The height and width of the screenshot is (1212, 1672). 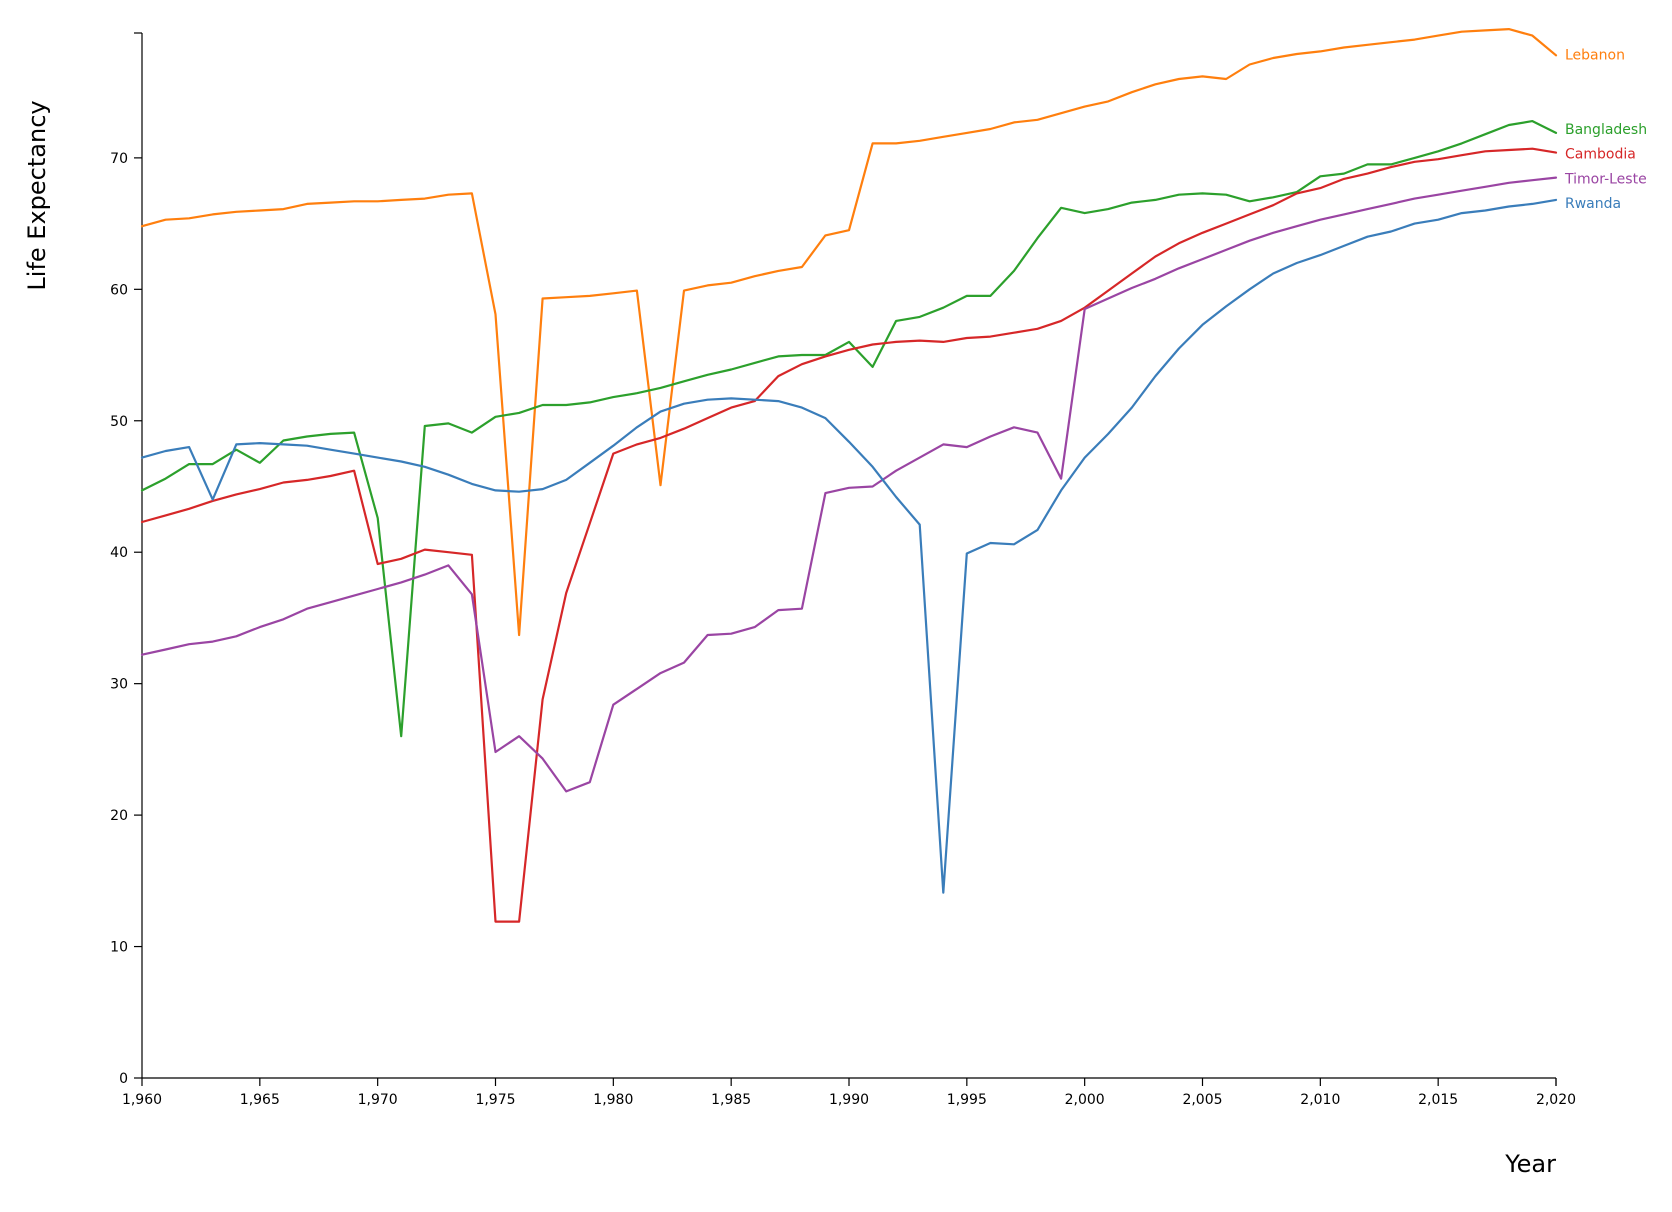 What do you see at coordinates (119, 422) in the screenshot?
I see `y-tick-label: 50` at bounding box center [119, 422].